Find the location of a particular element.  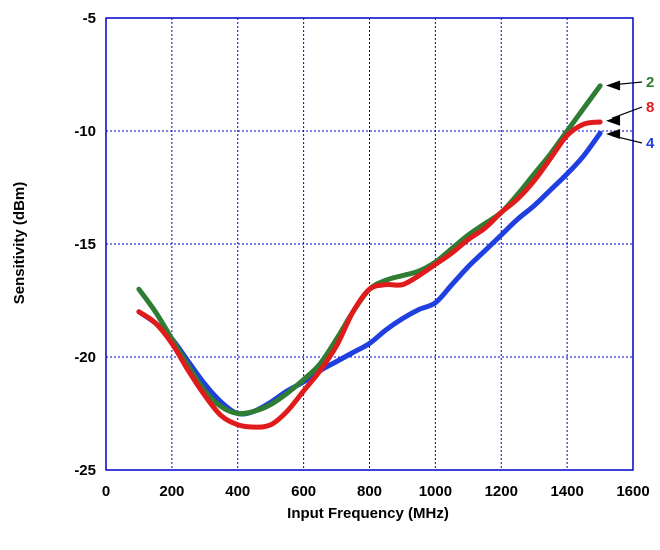

x-axis-ticks: 0 200 400 600 800 1000 1200 1400 1600 is located at coordinates (376, 491).